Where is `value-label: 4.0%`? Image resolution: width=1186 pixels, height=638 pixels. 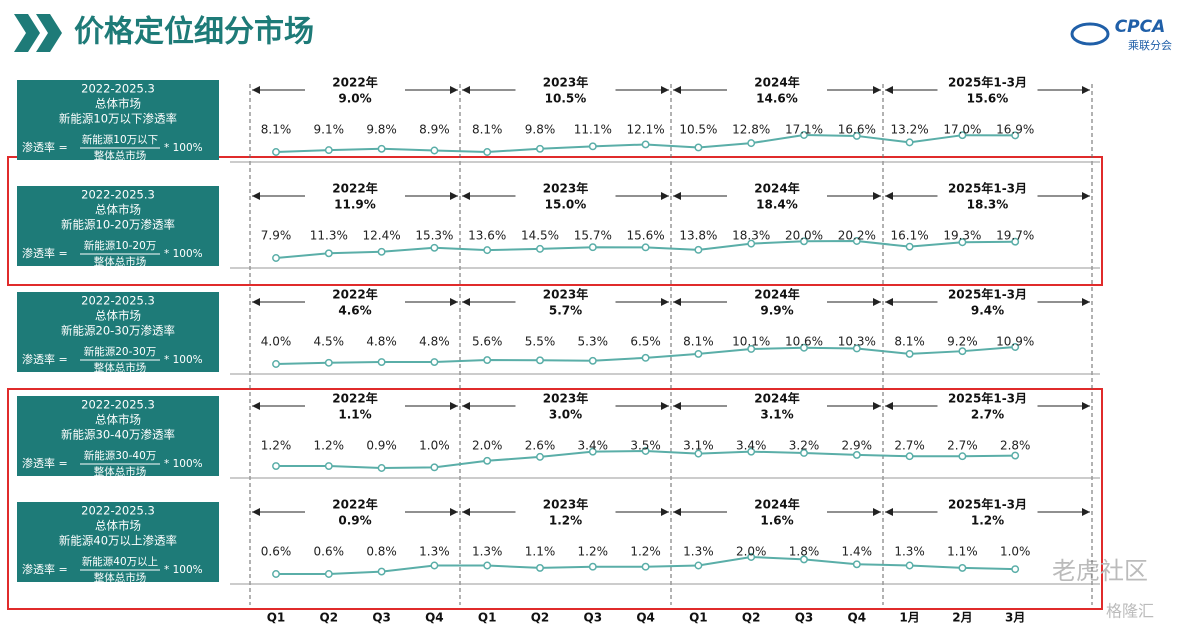
value-label: 4.0% is located at coordinates (276, 342).